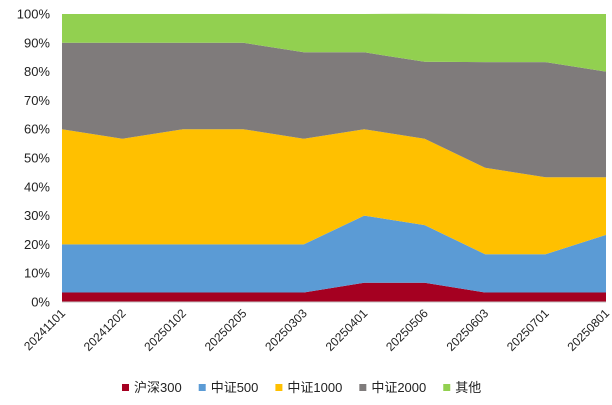  What do you see at coordinates (37, 158) in the screenshot?
I see `y-tick-label: 50%` at bounding box center [37, 158].